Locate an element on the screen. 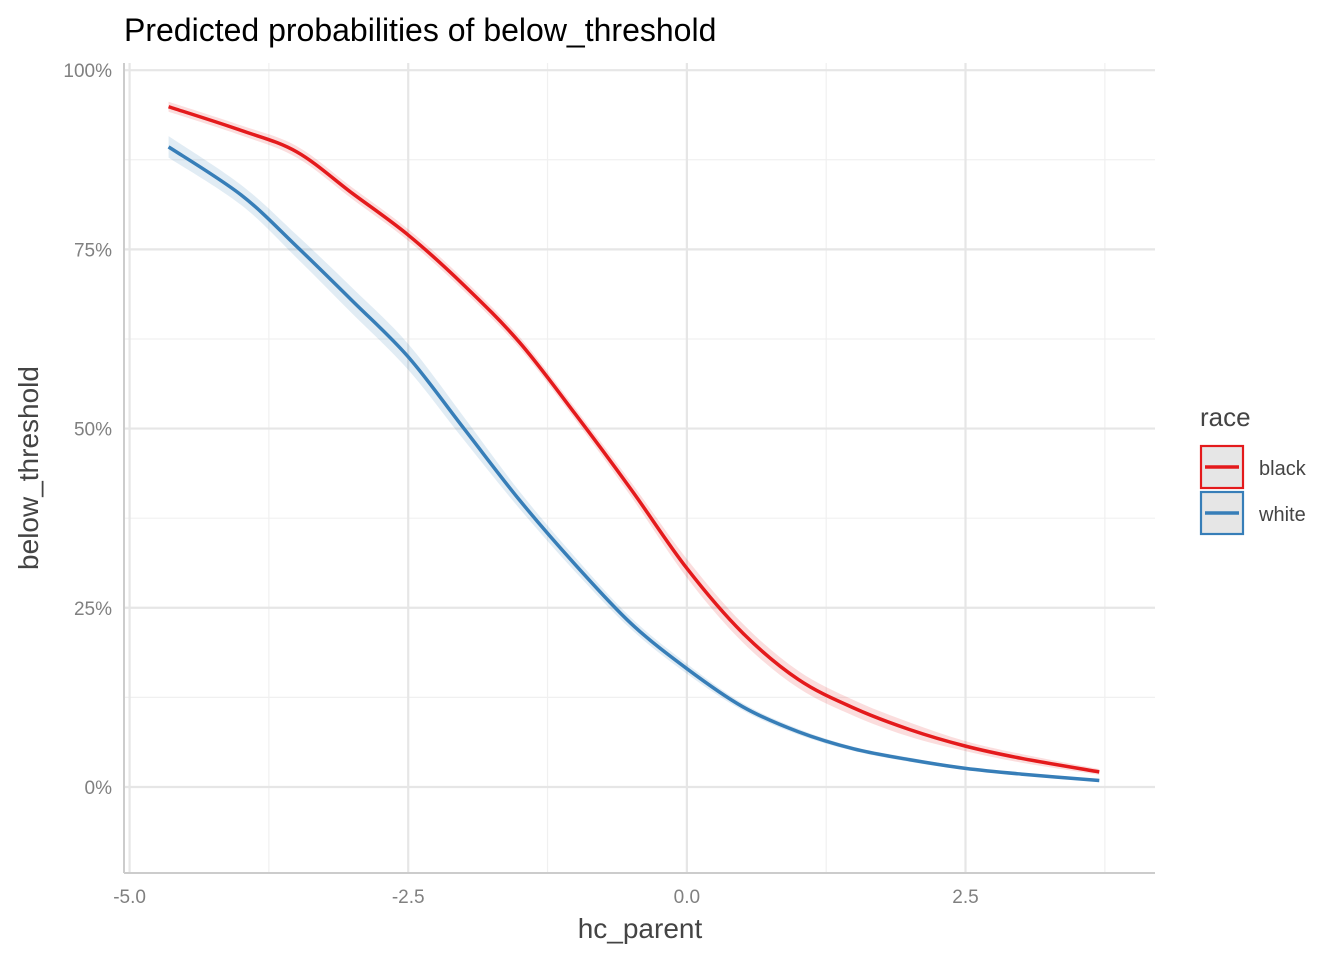 This screenshot has height=960, width=1344. y-axis-title: below_threshold is located at coordinates (28, 468).